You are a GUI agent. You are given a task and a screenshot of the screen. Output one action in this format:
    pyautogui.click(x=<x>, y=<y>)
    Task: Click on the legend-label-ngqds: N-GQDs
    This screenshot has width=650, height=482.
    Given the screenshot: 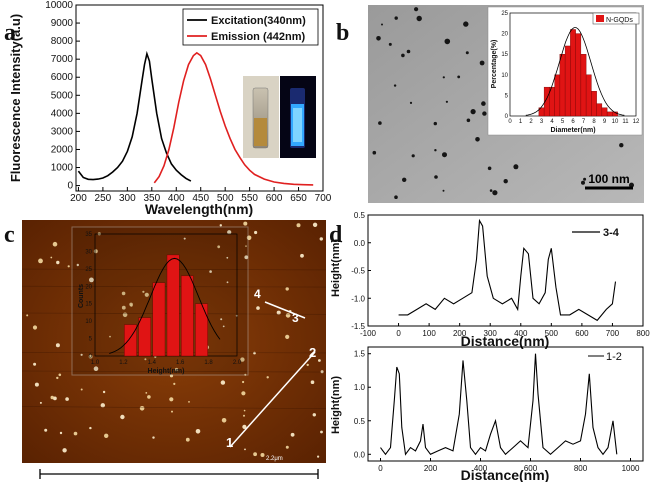 What is the action you would take?
    pyautogui.click(x=619, y=20)
    